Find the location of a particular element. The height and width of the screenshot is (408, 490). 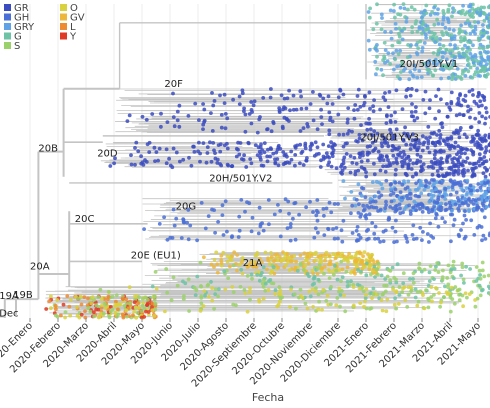

clade-label: 20E (EU1) is located at coordinates (156, 255).